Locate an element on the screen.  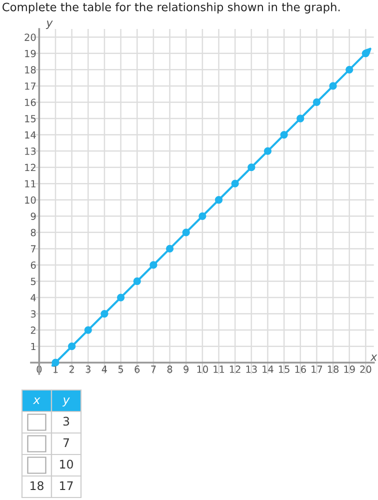
x-tick-label: 6 is located at coordinates (137, 369).